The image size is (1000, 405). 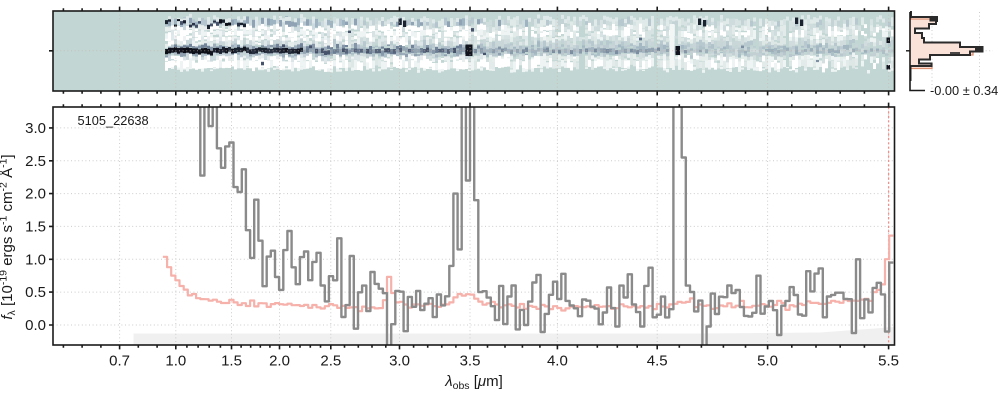 I want to click on svg-text: 4.5, so click(x=657, y=360).